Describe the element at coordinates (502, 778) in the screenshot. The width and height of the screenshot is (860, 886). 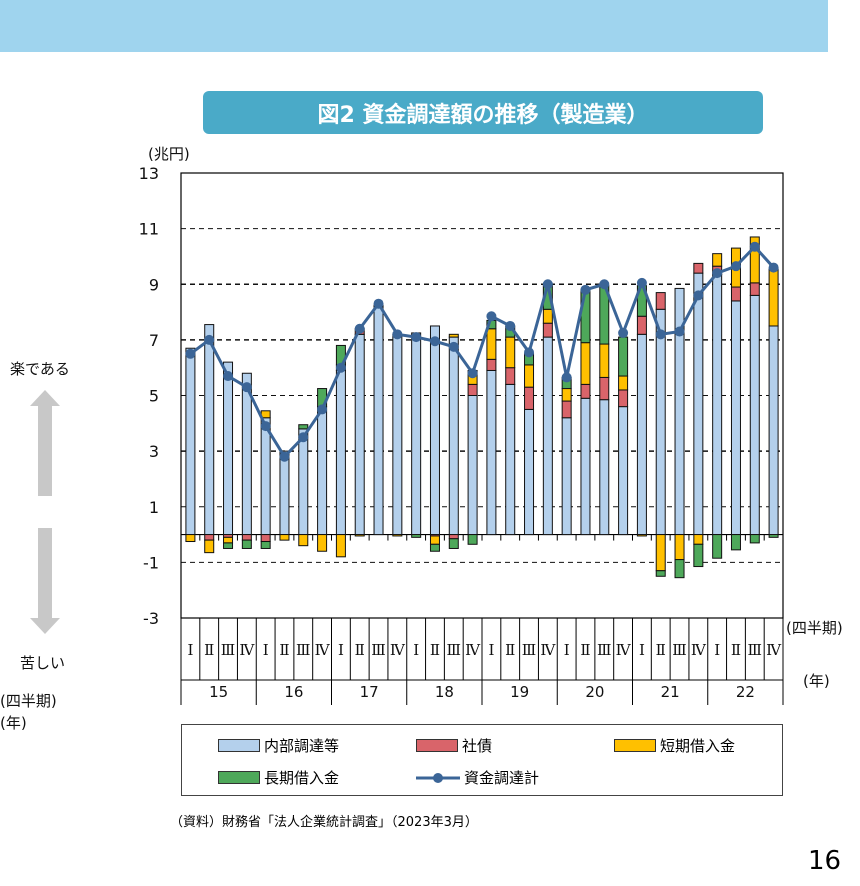
I see `legend-label: 資金調達計` at that location.